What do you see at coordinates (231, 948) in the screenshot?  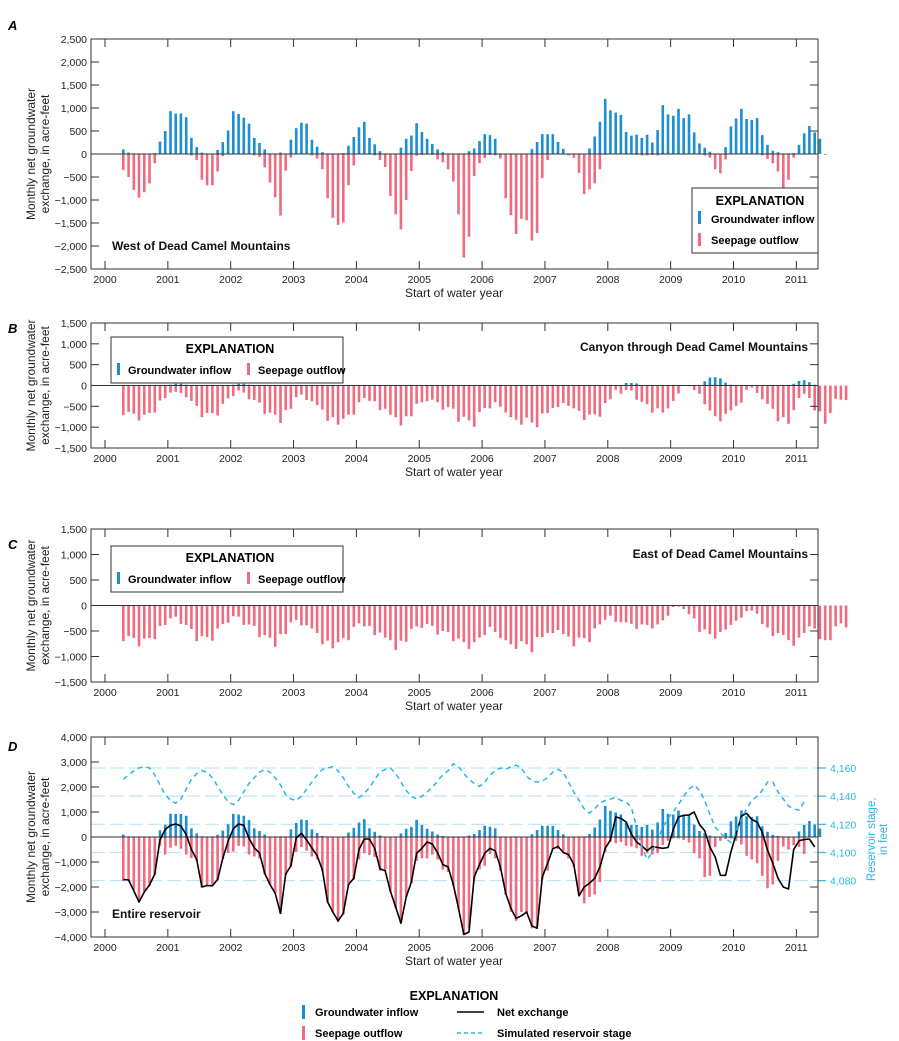 I see `x-tick-label: 2002` at bounding box center [231, 948].